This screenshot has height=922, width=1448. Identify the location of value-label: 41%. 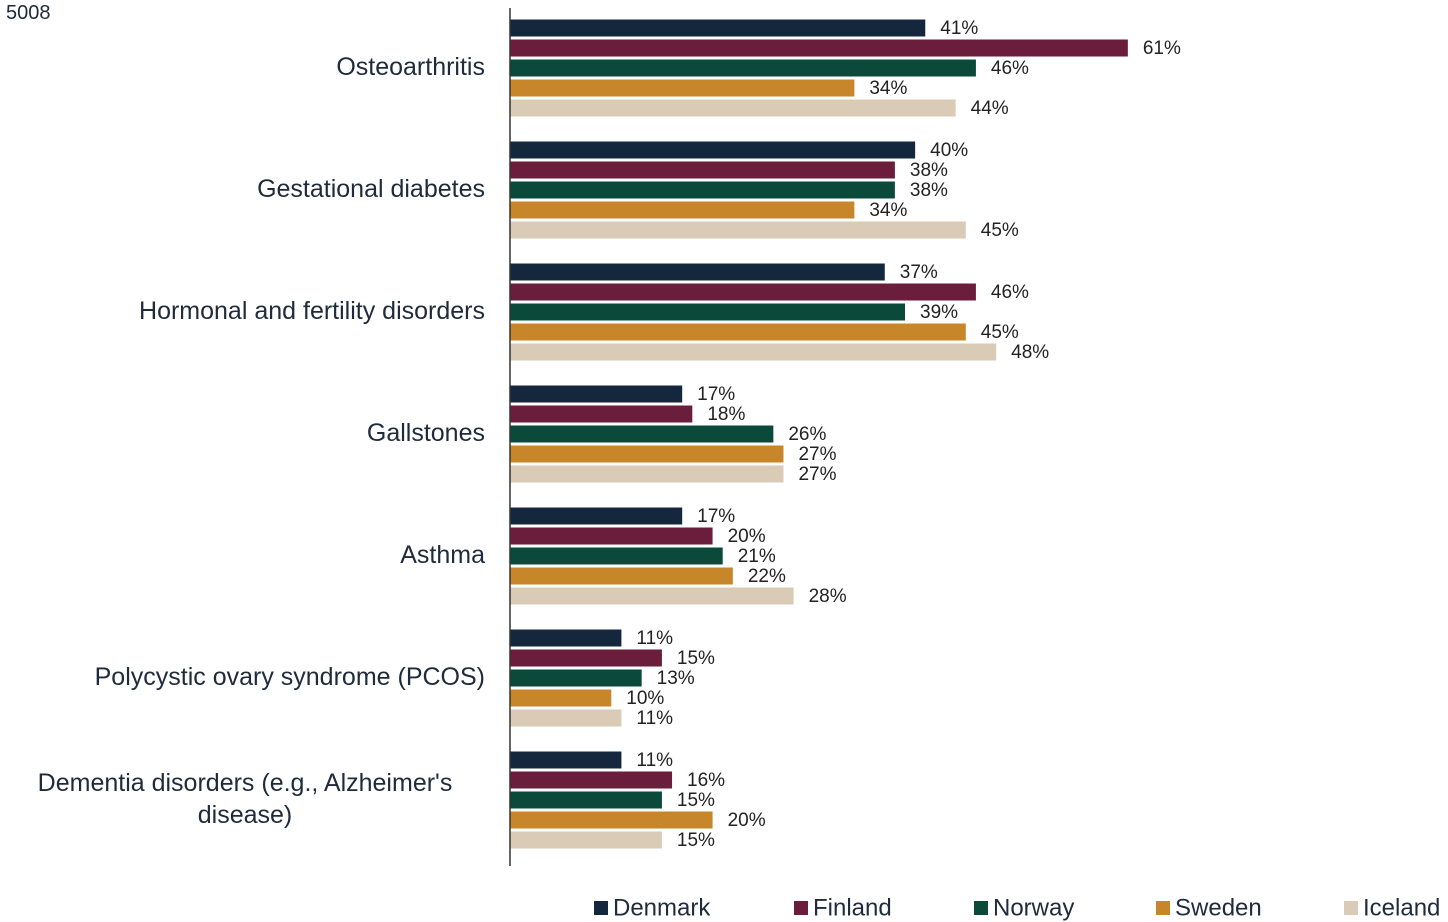
(959, 28).